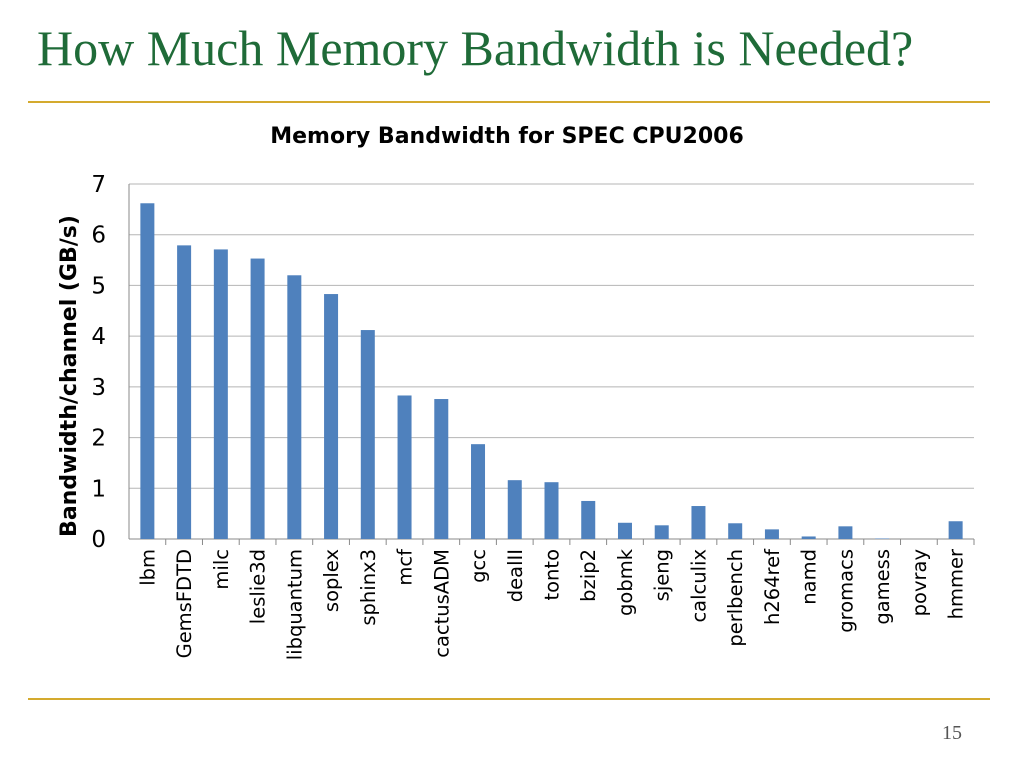 The height and width of the screenshot is (768, 1024). I want to click on bar-h264ref, so click(771, 534).